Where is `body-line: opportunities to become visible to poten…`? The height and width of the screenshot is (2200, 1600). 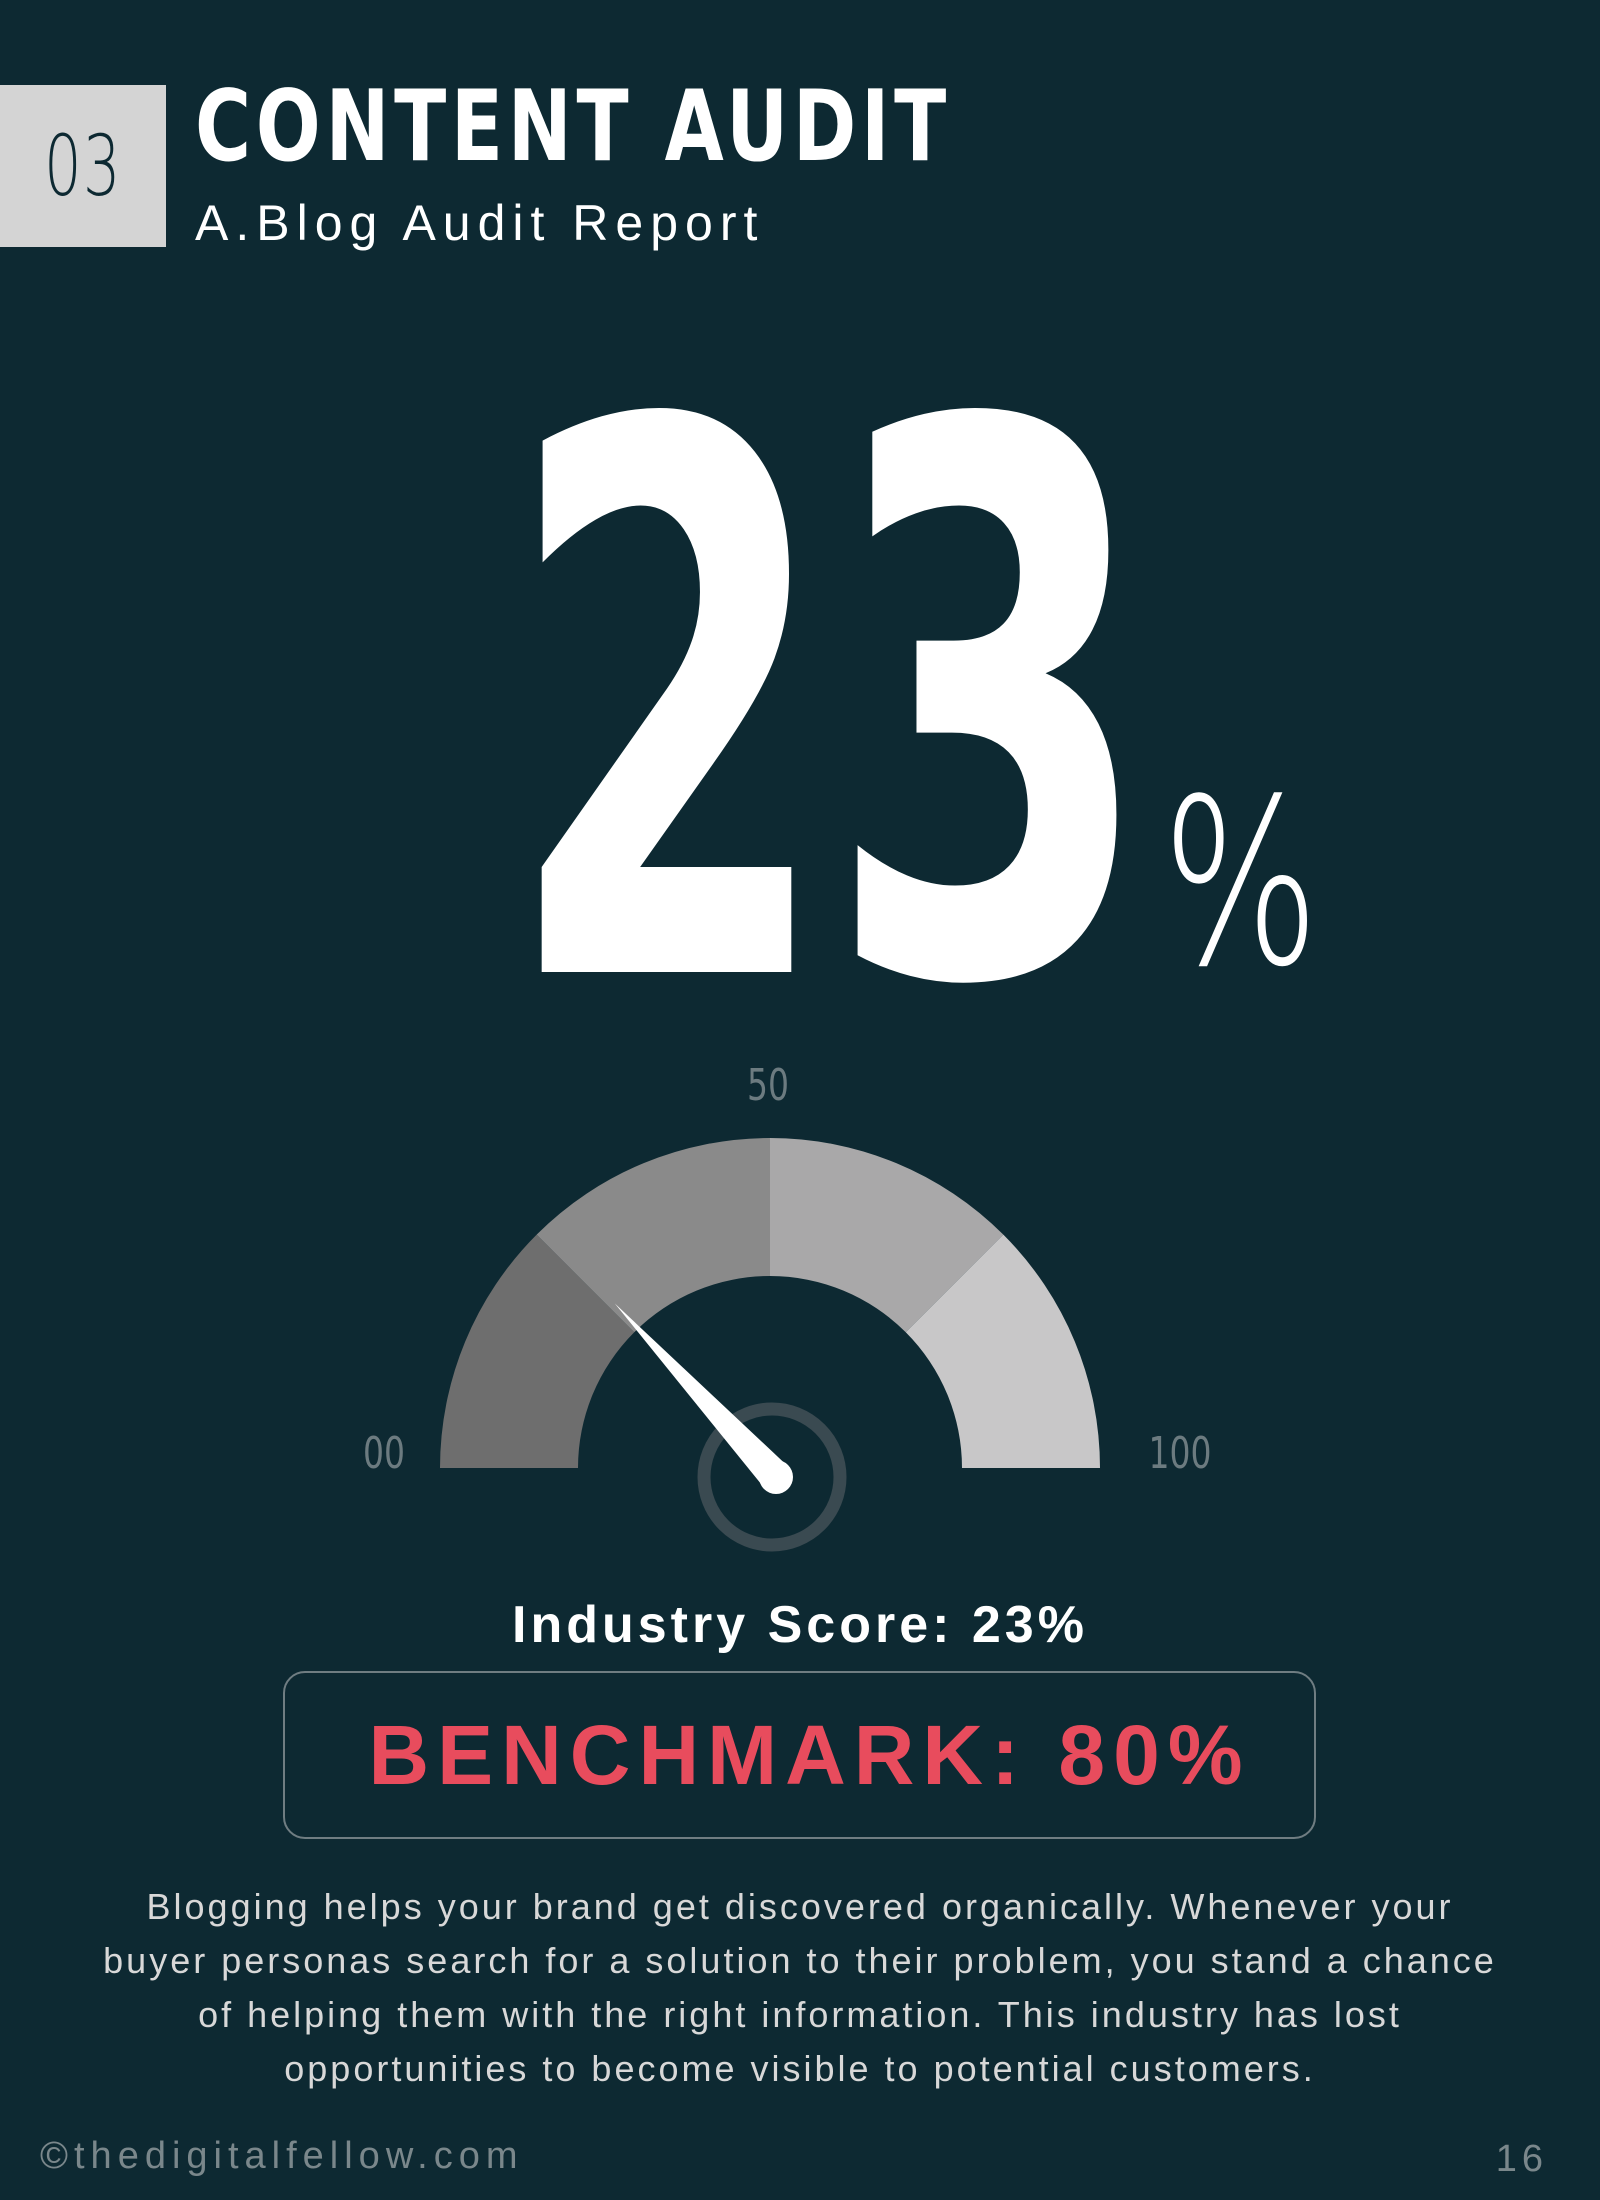
body-line: opportunities to become visible to poten… is located at coordinates (800, 2068).